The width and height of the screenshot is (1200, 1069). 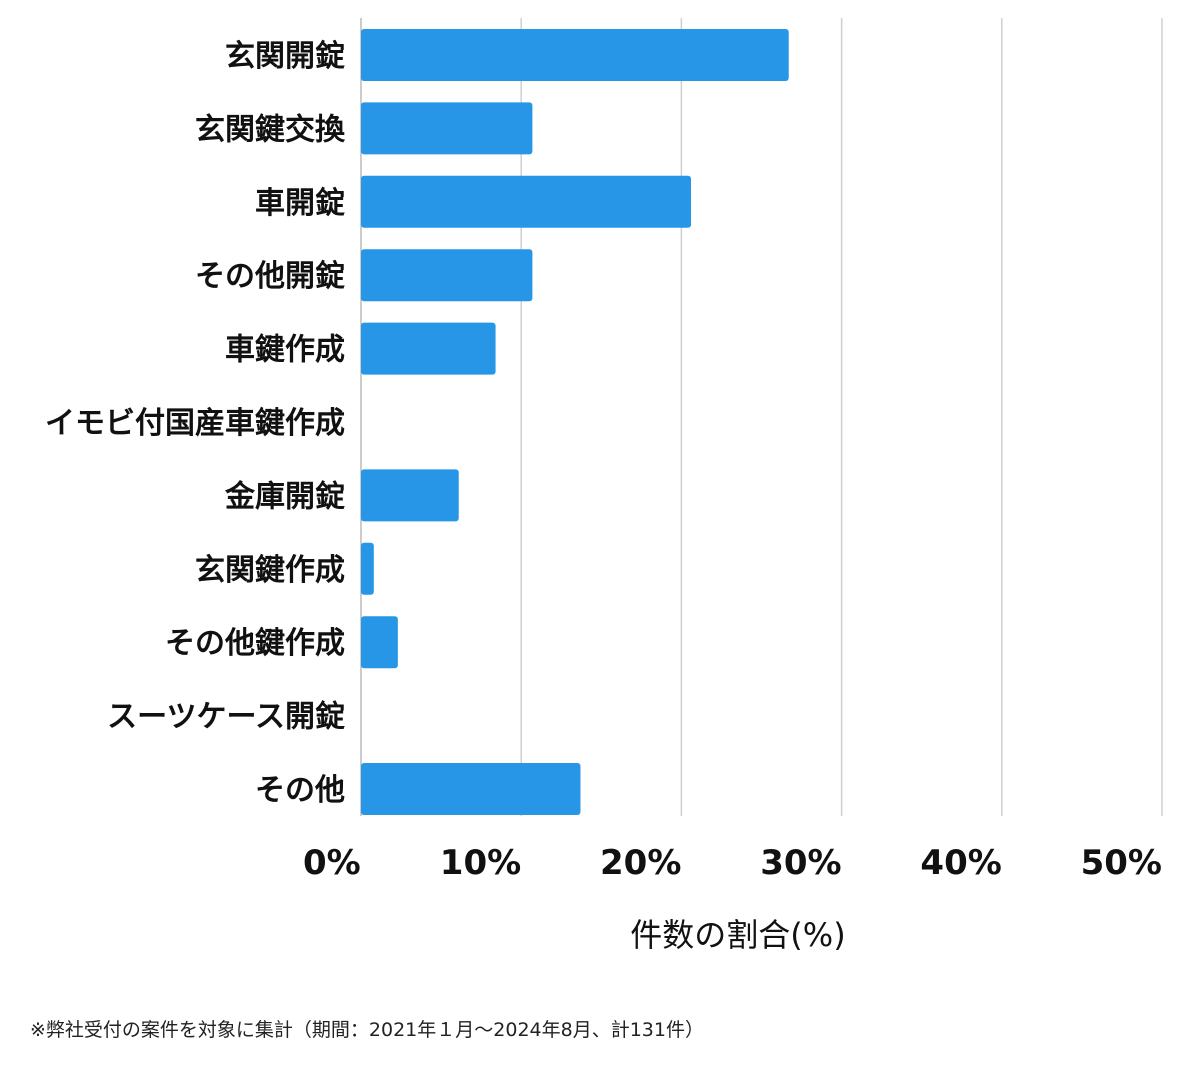 I want to click on category-label: 玄関鍵作成, so click(x=270, y=570).